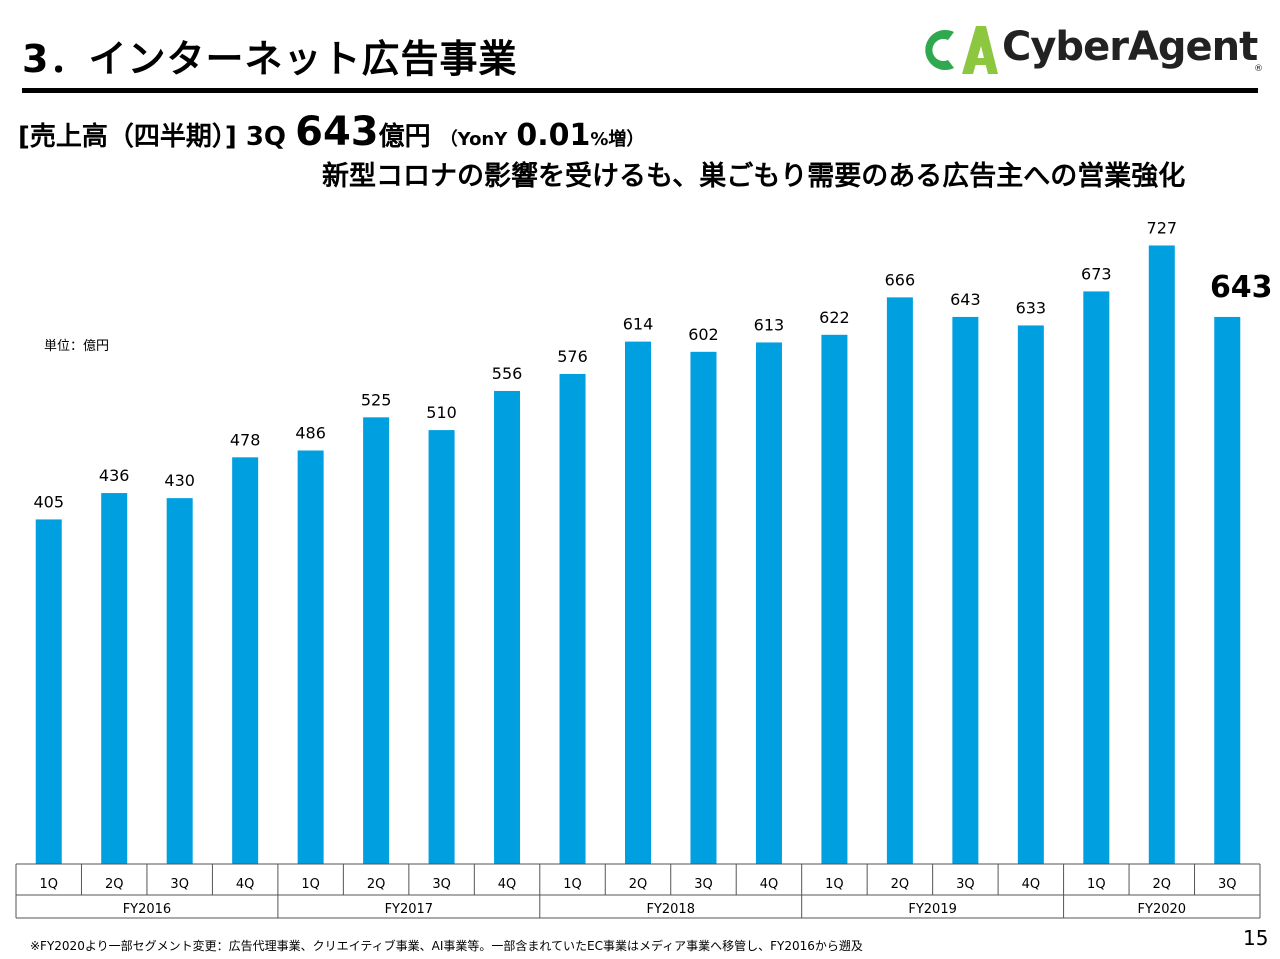  I want to click on logo-mark-icon, so click(961, 50).